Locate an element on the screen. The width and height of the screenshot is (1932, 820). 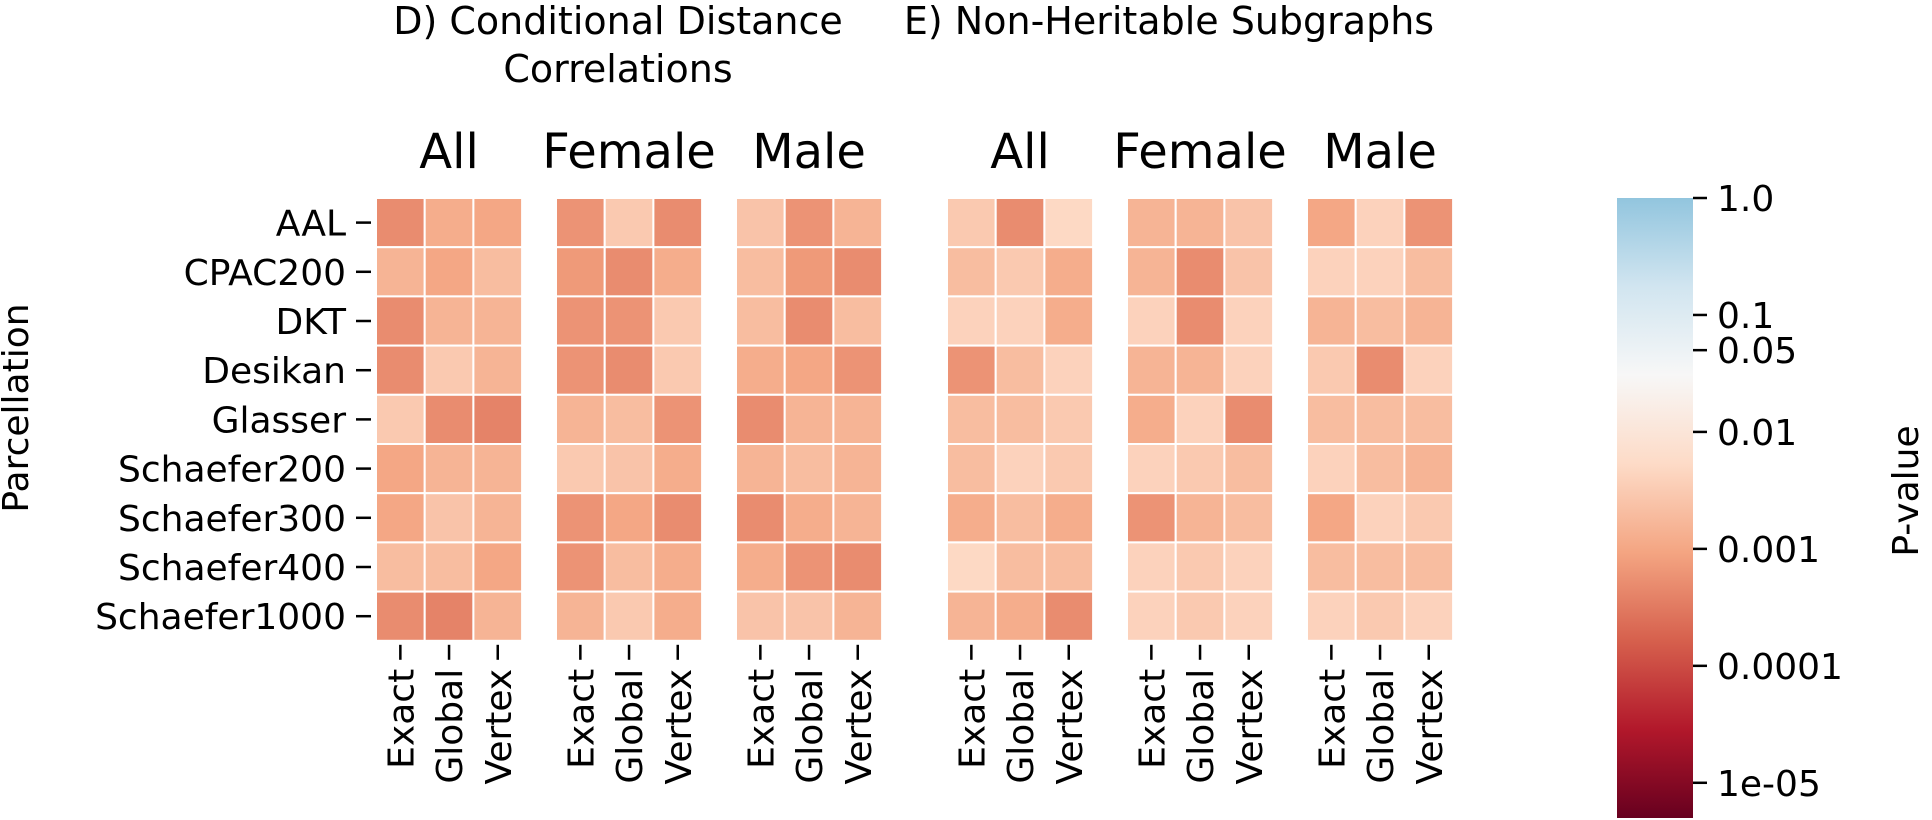
panel-title-e: E) Non-Heritable Subgraphs is located at coordinates (1169, 21).